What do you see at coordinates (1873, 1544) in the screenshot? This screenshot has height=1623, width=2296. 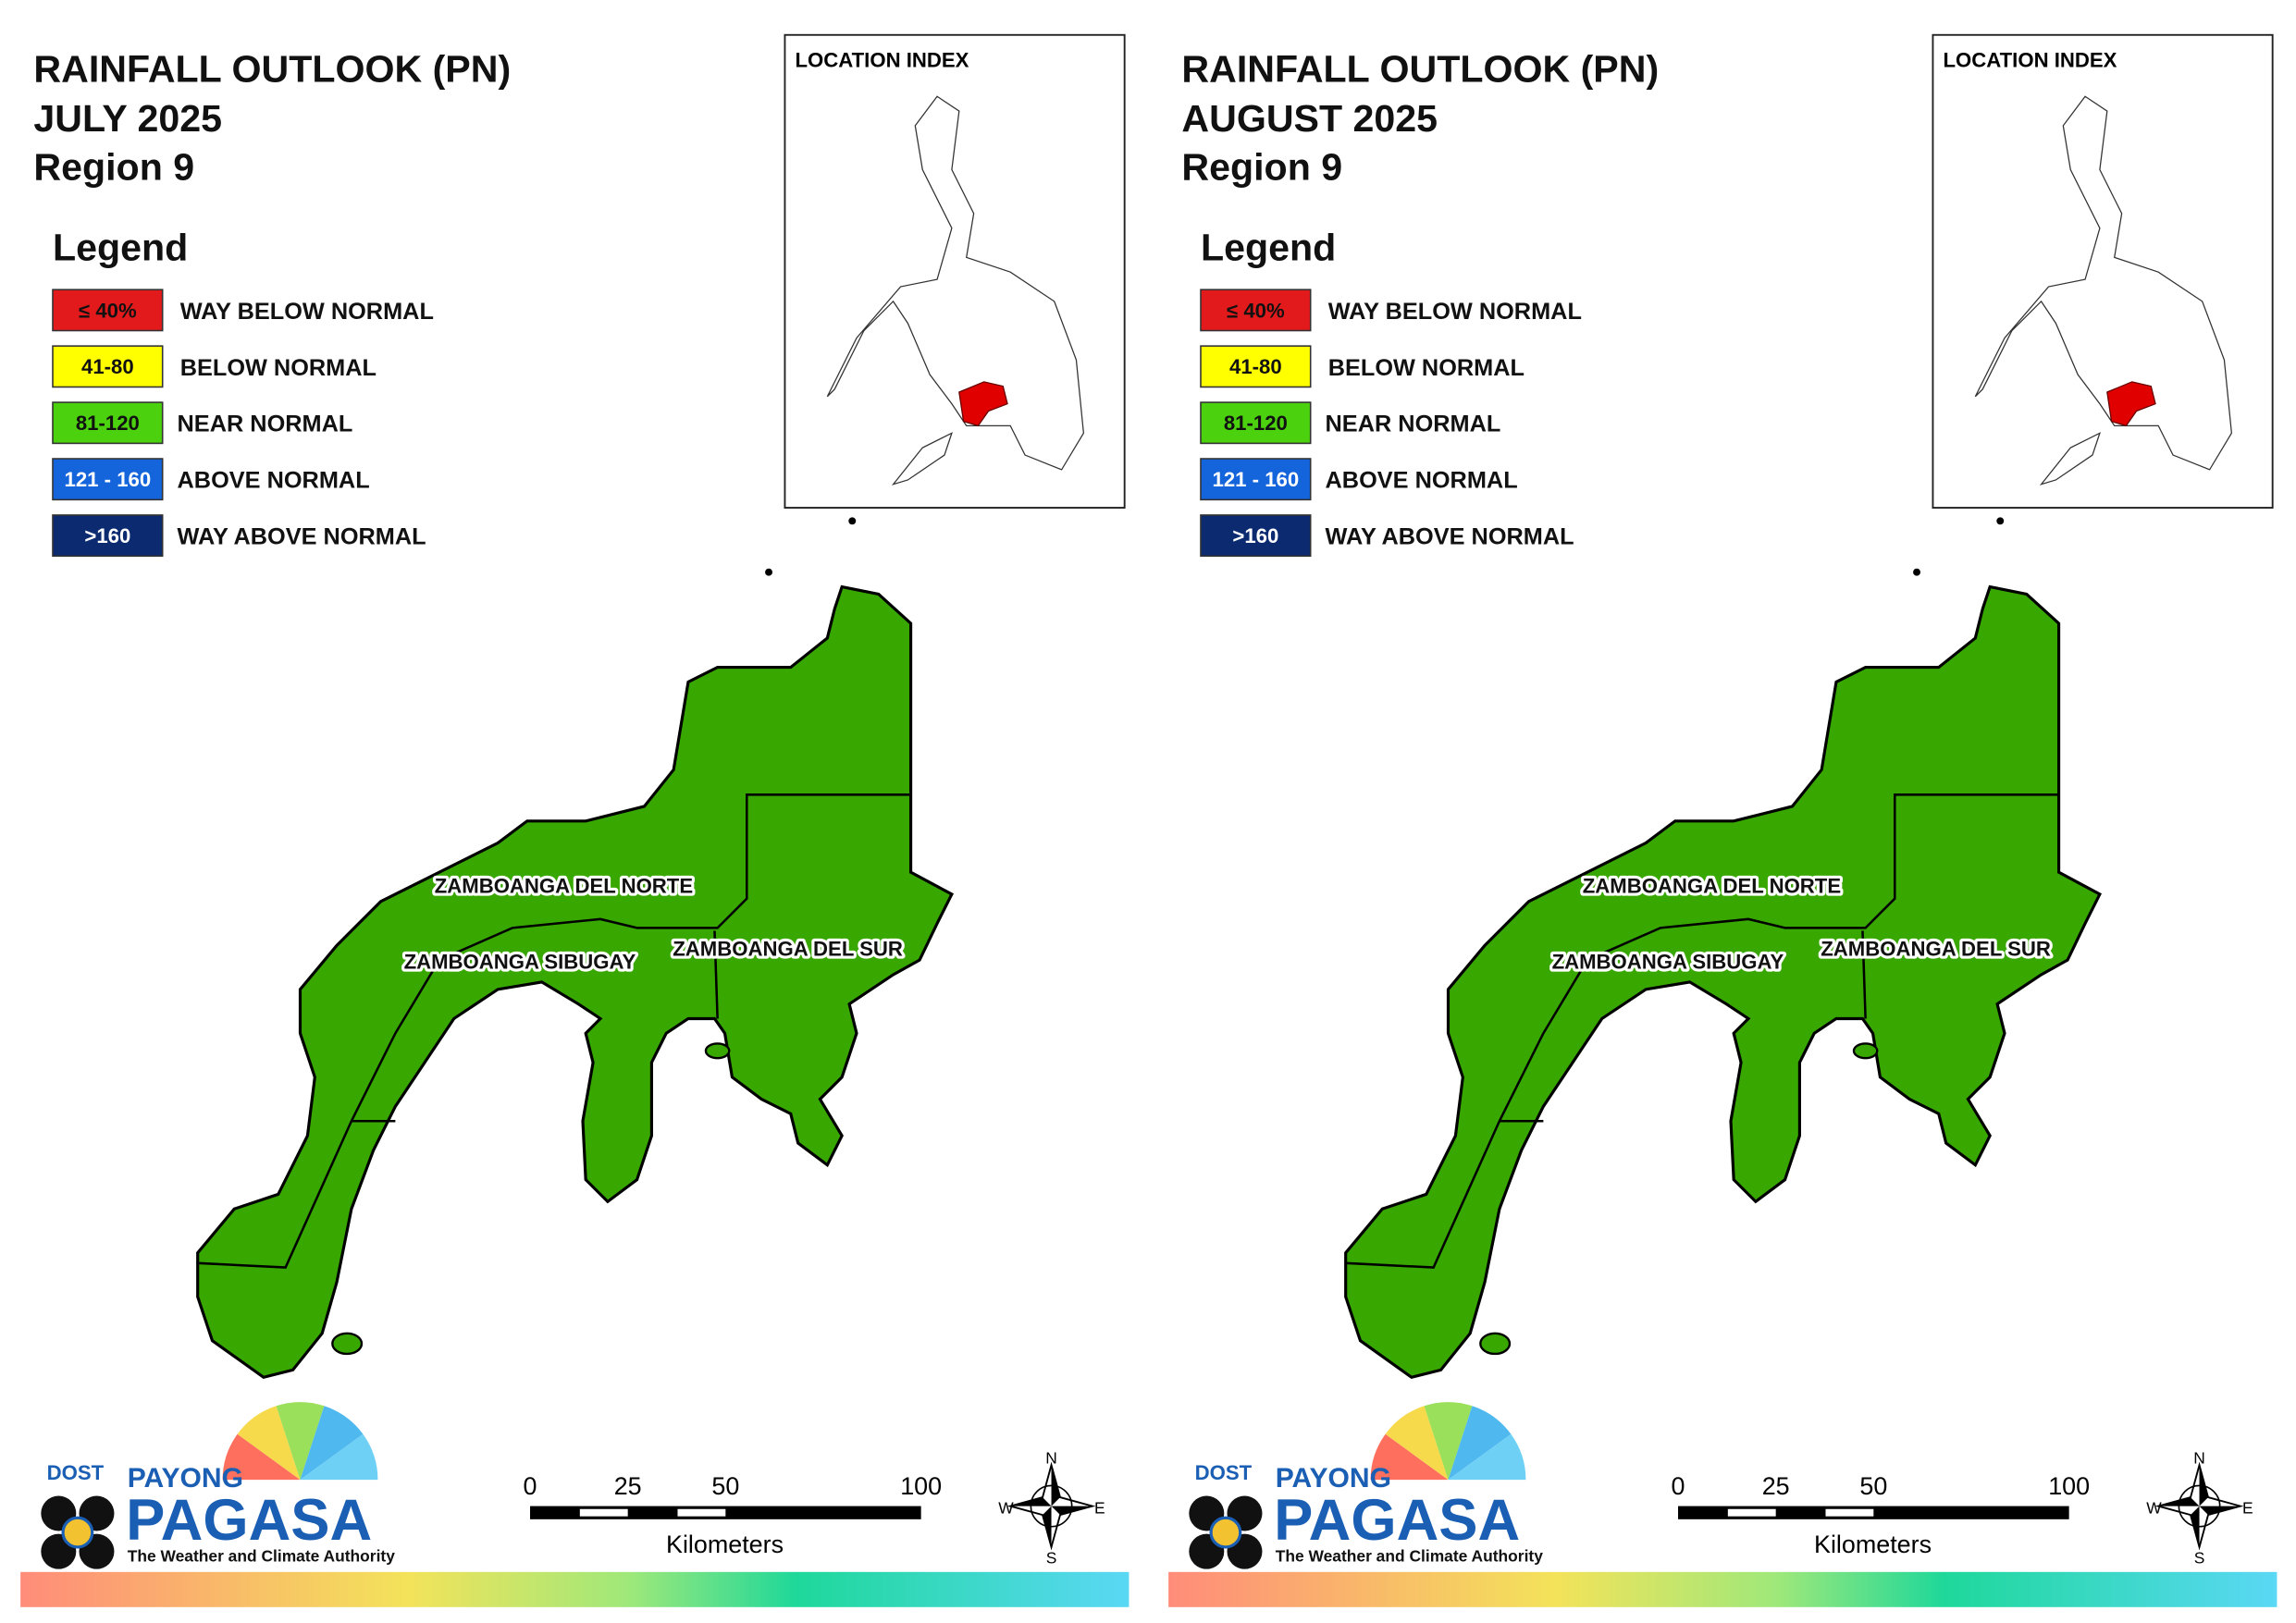 I see `scale-unit: Kilometers` at bounding box center [1873, 1544].